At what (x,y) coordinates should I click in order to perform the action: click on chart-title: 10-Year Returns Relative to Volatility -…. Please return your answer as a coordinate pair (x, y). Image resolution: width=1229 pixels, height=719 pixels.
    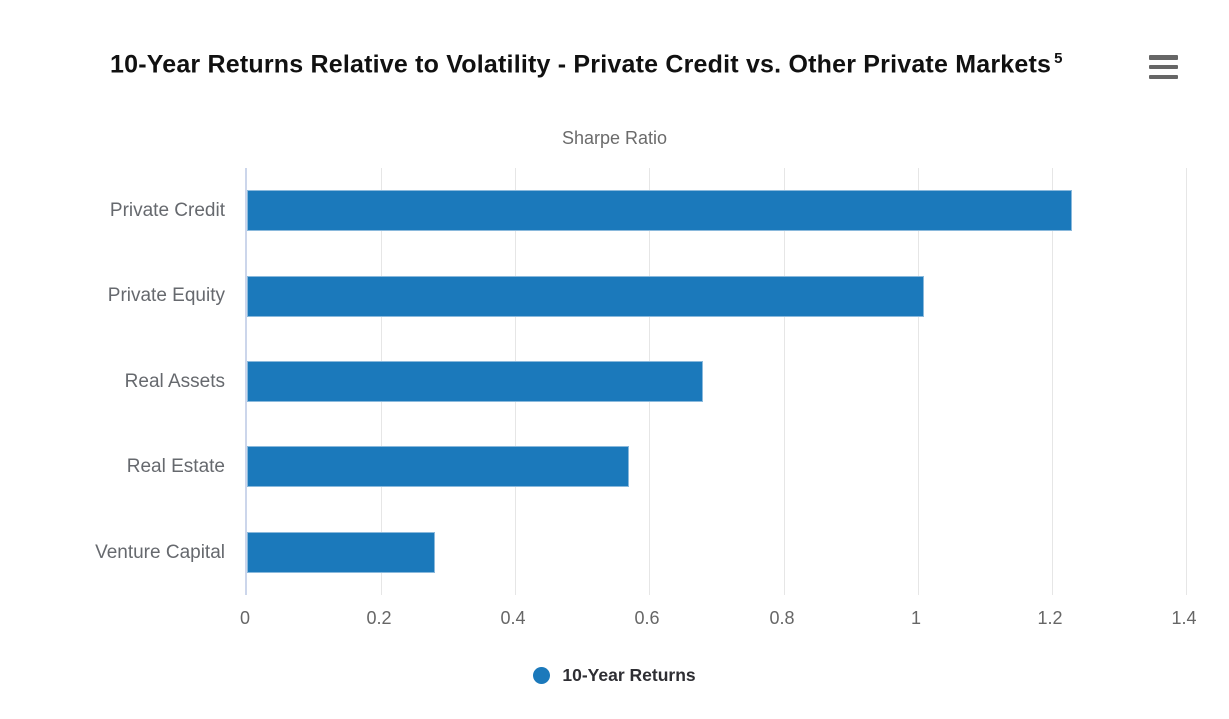
    Looking at the image, I should click on (610, 61).